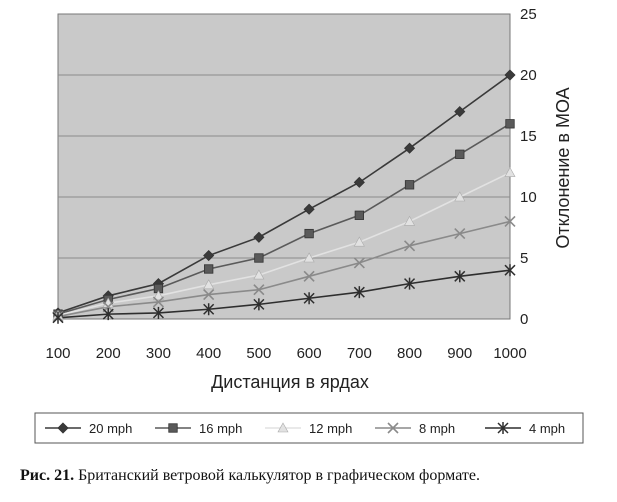 The width and height of the screenshot is (617, 502). Describe the element at coordinates (547, 428) in the screenshot. I see `legend-label: 4 mph` at that location.